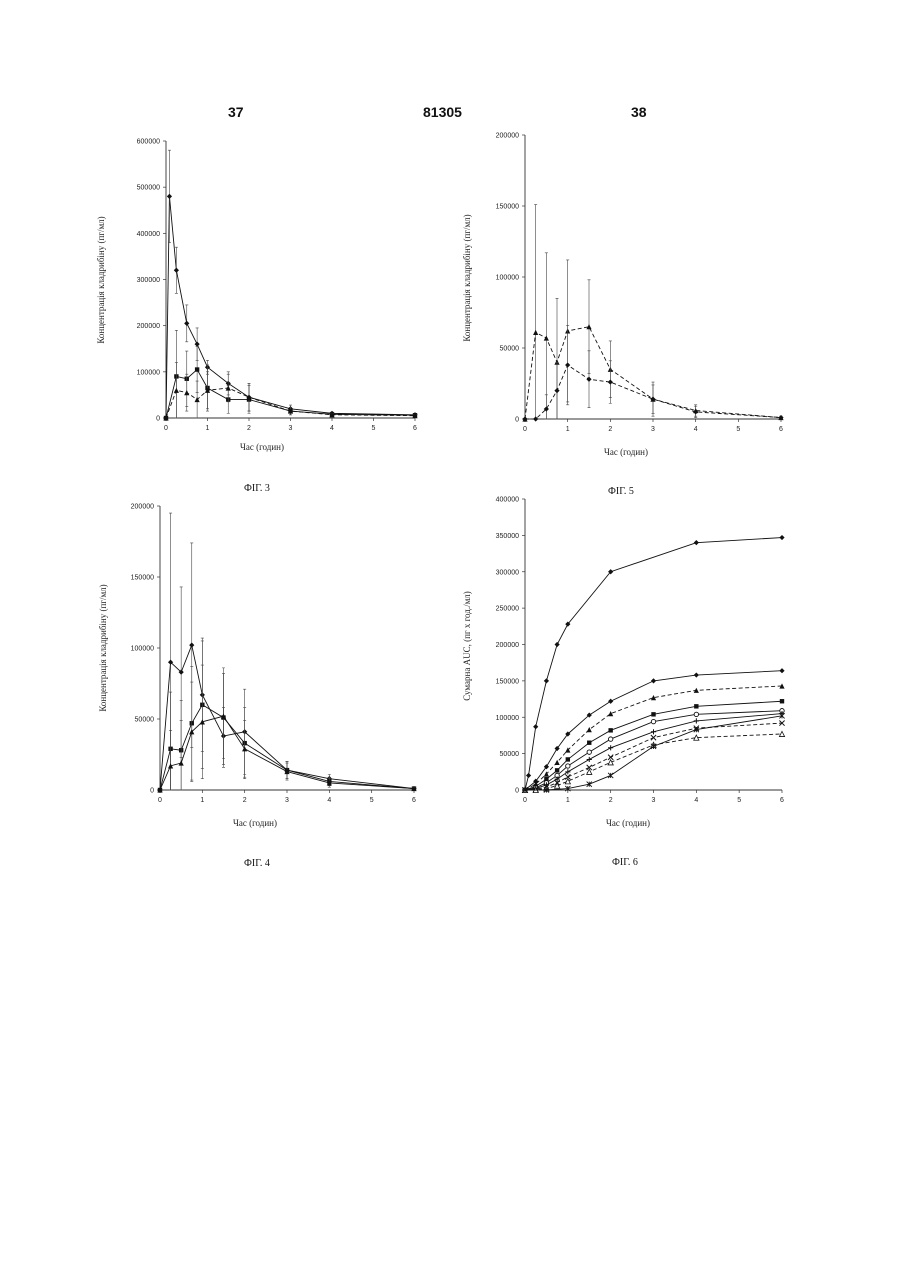 The width and height of the screenshot is (901, 1273). I want to click on figure-caption-fig-3: ФІГ. 3, so click(257, 488).